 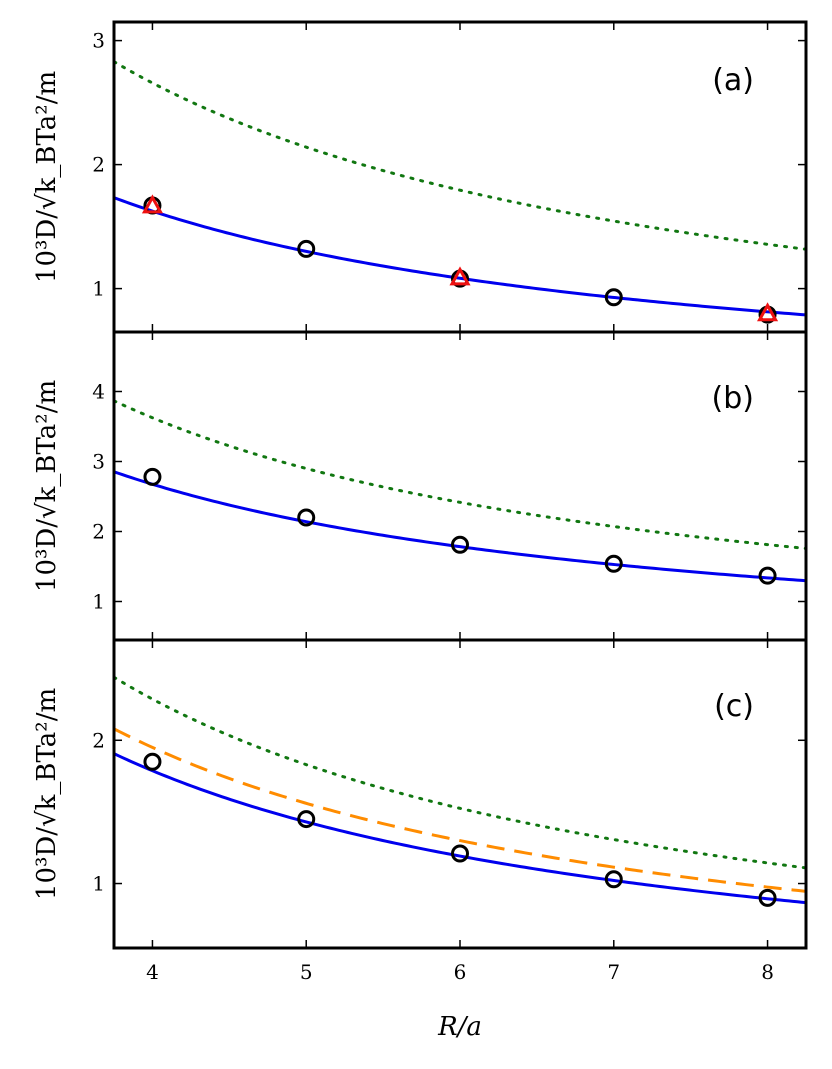 What do you see at coordinates (47, 486) in the screenshot?
I see `y-axis-title-b: 10³D/√k_BTa²/m` at bounding box center [47, 486].